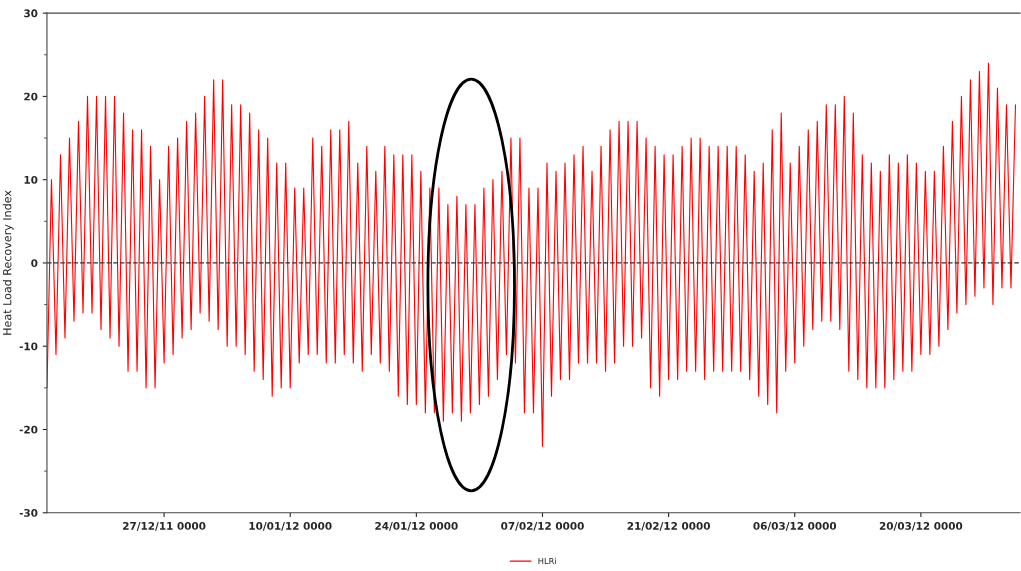 Image resolution: width=1021 pixels, height=571 pixels. What do you see at coordinates (31, 13) in the screenshot?
I see `y-tick-label: 30` at bounding box center [31, 13].